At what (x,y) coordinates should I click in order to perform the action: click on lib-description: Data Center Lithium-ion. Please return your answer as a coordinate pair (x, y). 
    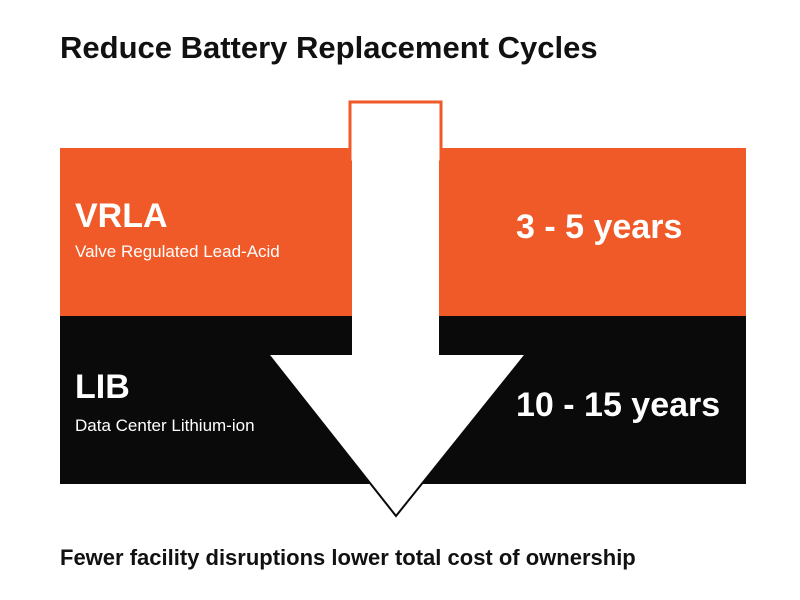
    Looking at the image, I should click on (165, 425).